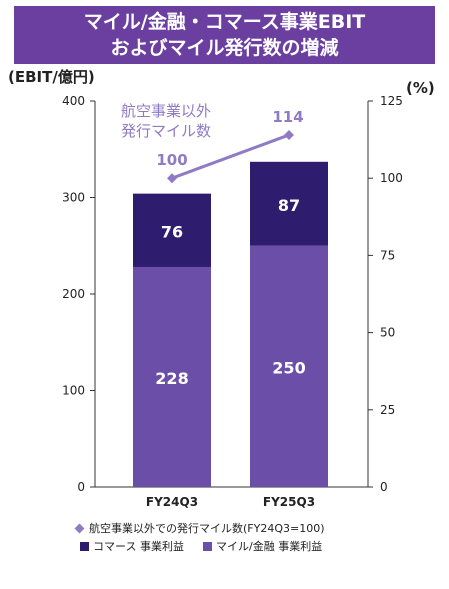 The image size is (449, 589). I want to click on line-value-label: 100, so click(171, 160).